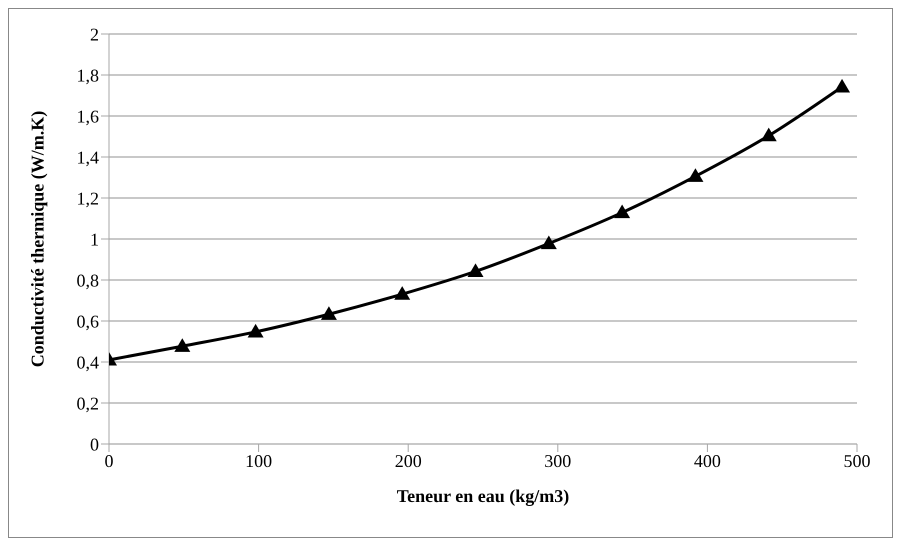  What do you see at coordinates (707, 460) in the screenshot?
I see `x-tick-label: 400` at bounding box center [707, 460].